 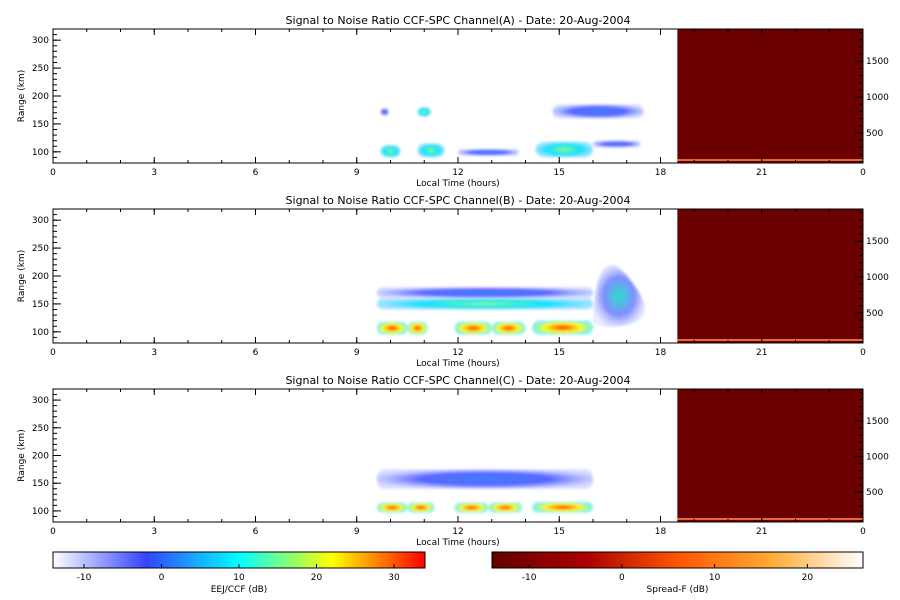 I want to click on colorbar-label: EEJ/CCF (dB), so click(x=239, y=590).